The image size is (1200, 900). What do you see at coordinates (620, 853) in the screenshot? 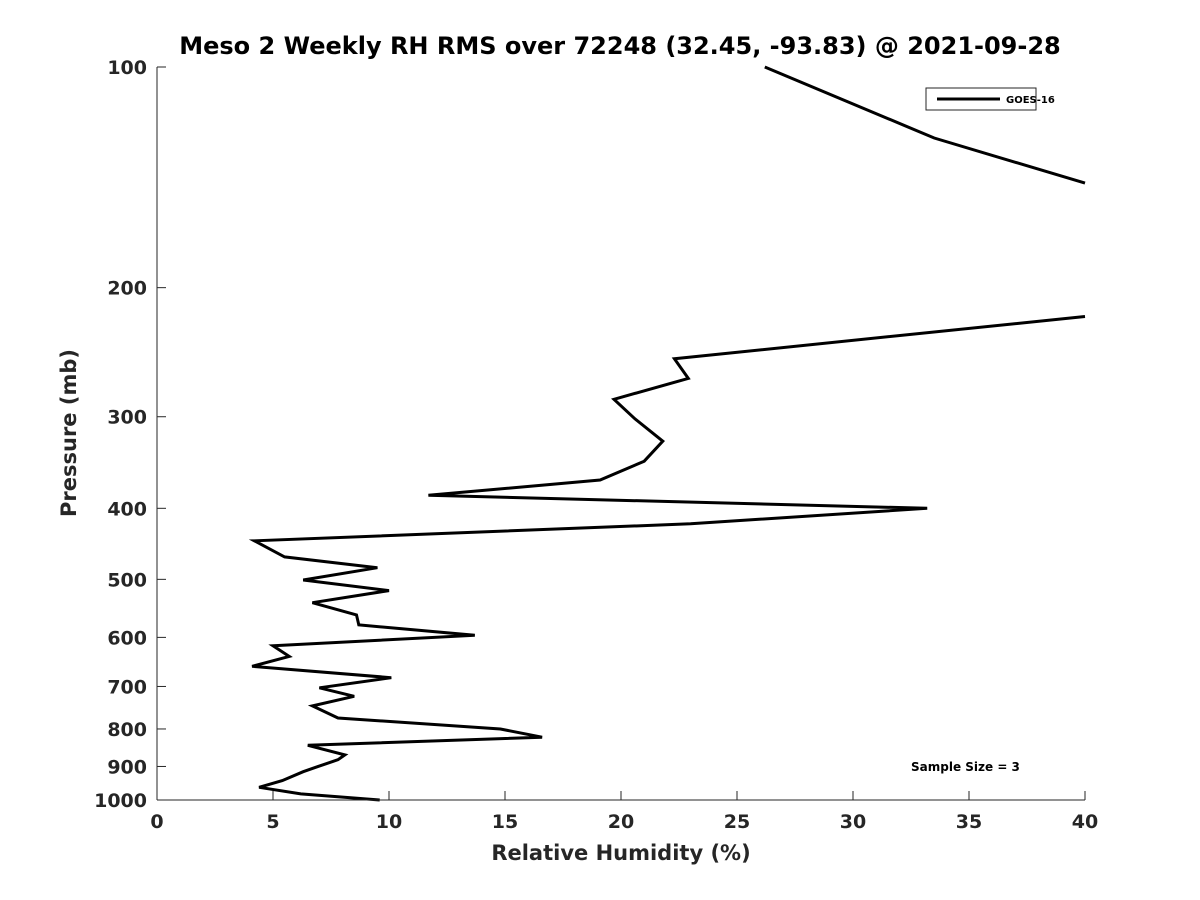
I see `x-axis-label: Relative Humidity (%)` at bounding box center [620, 853].